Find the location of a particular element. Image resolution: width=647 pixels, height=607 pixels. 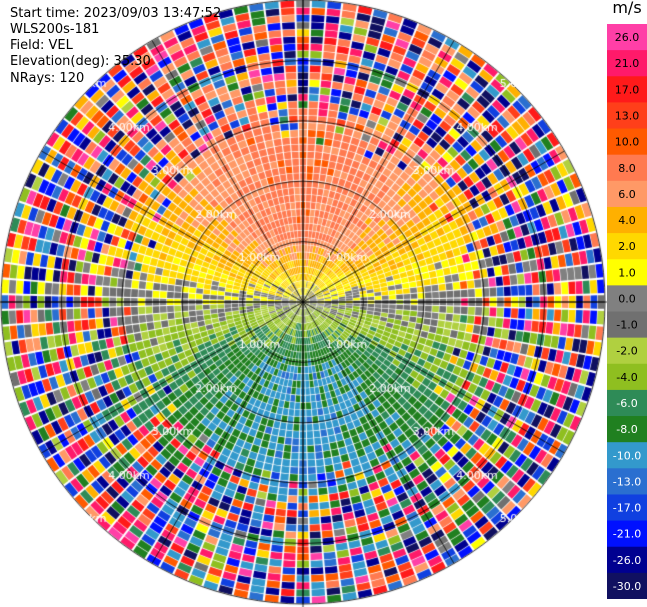

colorbar-tick-label: 2.0 is located at coordinates (627, 246).